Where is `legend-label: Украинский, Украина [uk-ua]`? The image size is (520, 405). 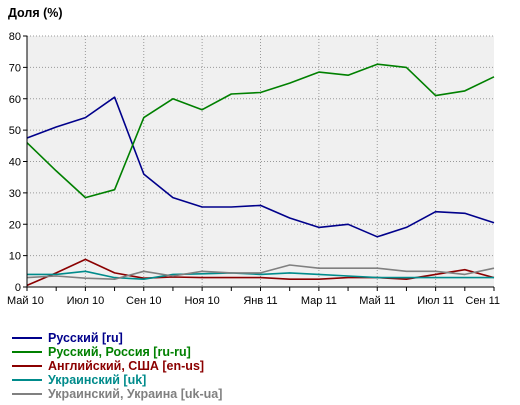 legend-label: Украинский, Украина [uk-ua] is located at coordinates (135, 394).